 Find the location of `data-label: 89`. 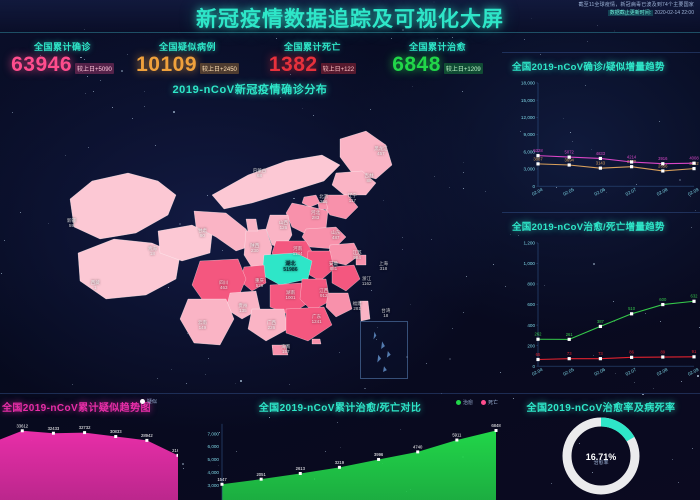

data-label: 89 is located at coordinates (662, 351).